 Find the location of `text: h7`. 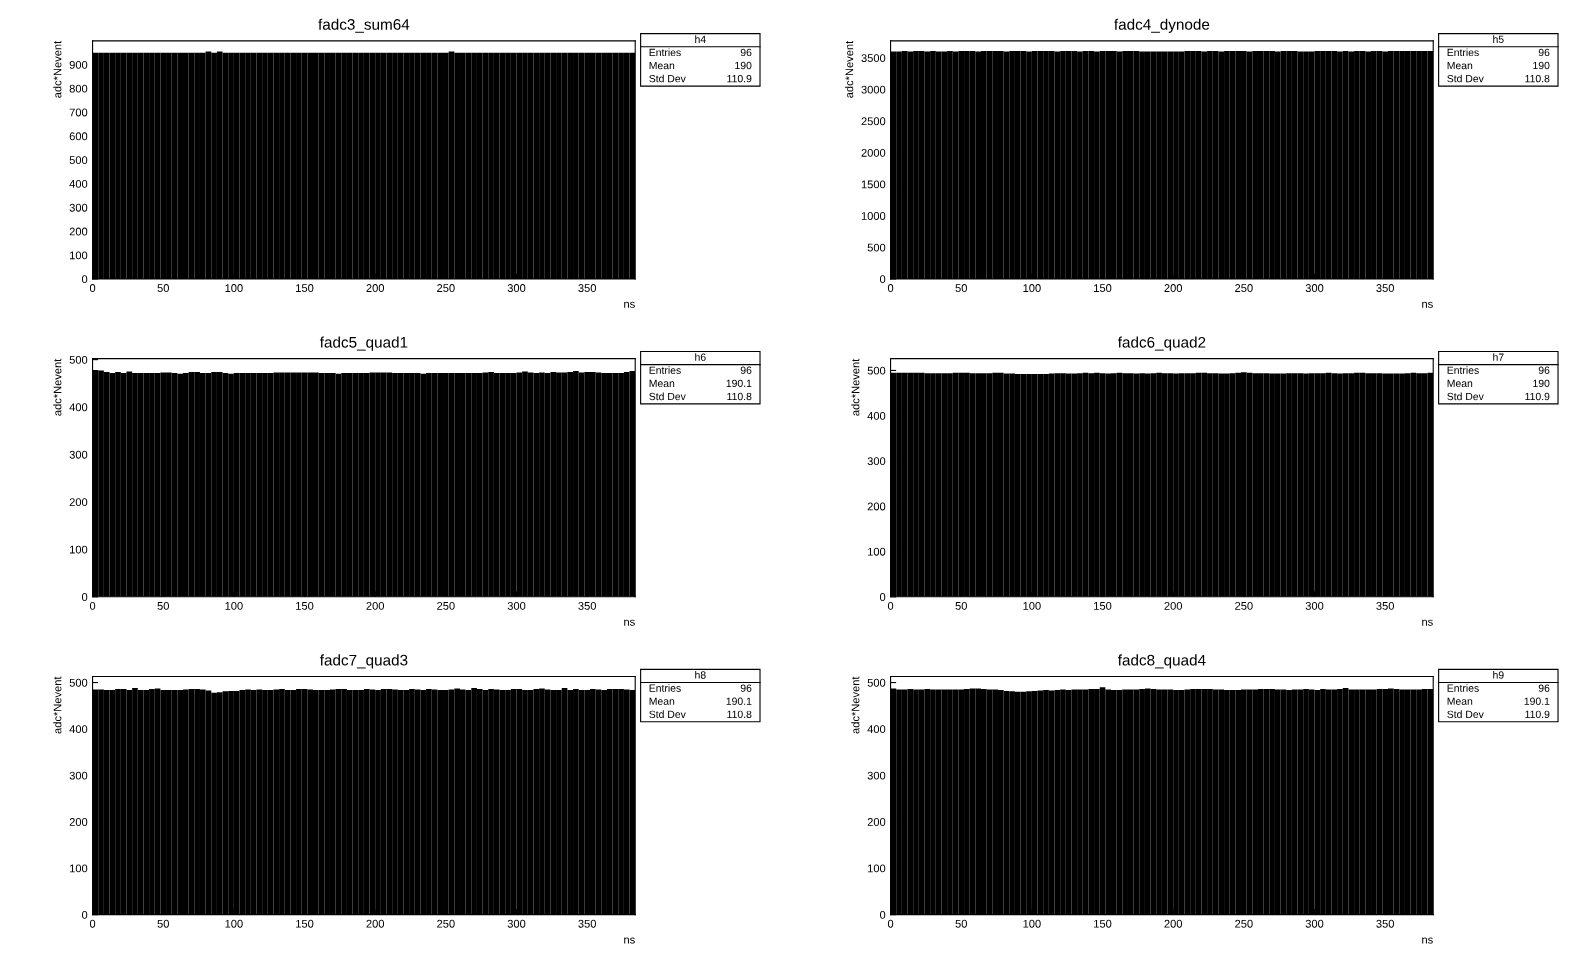

text: h7 is located at coordinates (1498, 357).